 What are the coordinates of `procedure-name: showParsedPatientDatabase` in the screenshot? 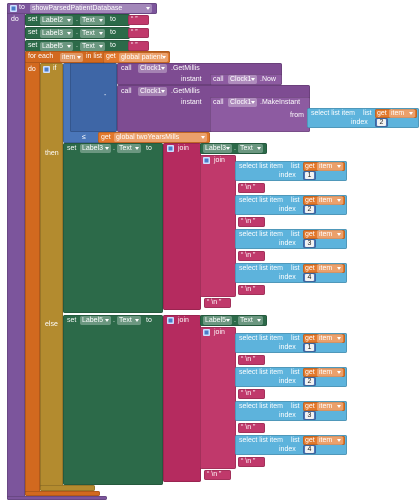 It's located at (91, 8).